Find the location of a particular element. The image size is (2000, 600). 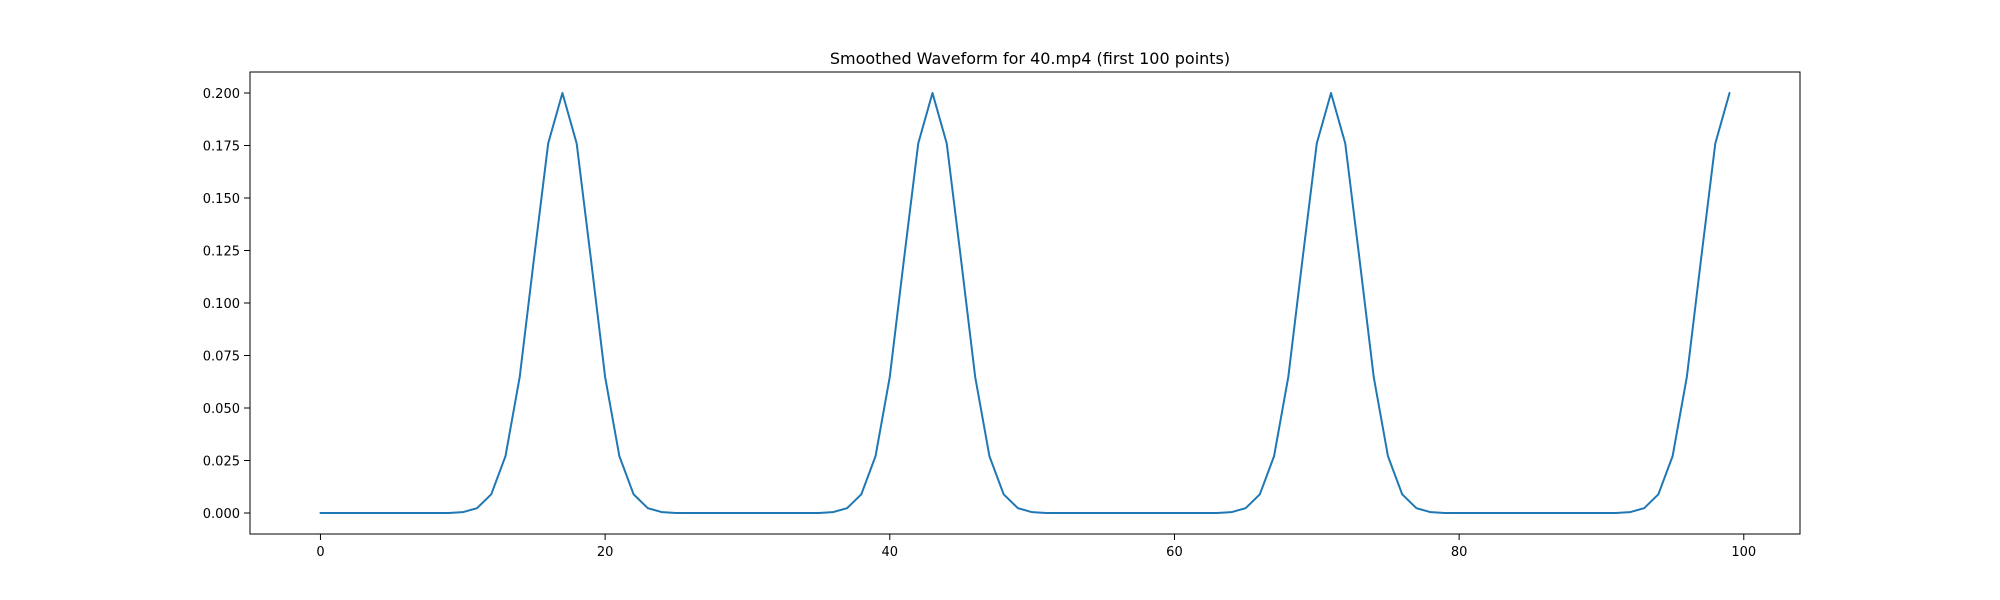

y-tick-label: 0.150 is located at coordinates (221, 199).